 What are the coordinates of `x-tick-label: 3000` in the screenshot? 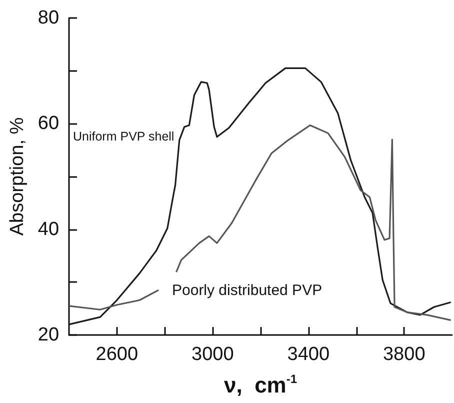 It's located at (213, 354).